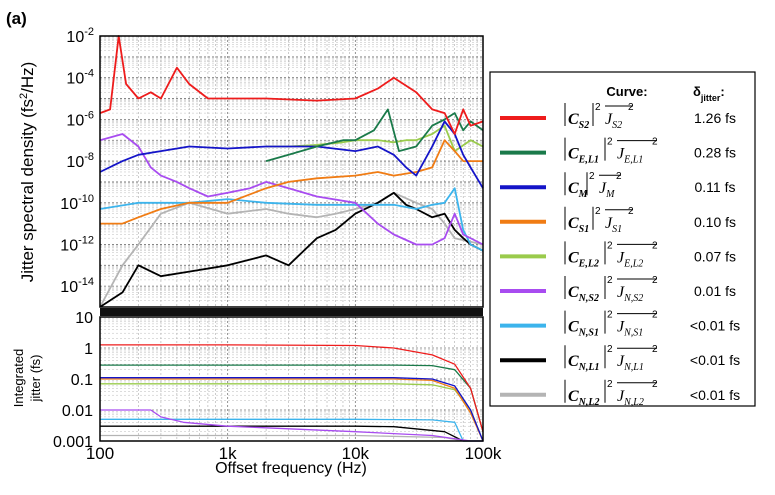 The height and width of the screenshot is (495, 775). Describe the element at coordinates (715, 187) in the screenshot. I see `legend-jitter-value: 0.11 fs` at that location.